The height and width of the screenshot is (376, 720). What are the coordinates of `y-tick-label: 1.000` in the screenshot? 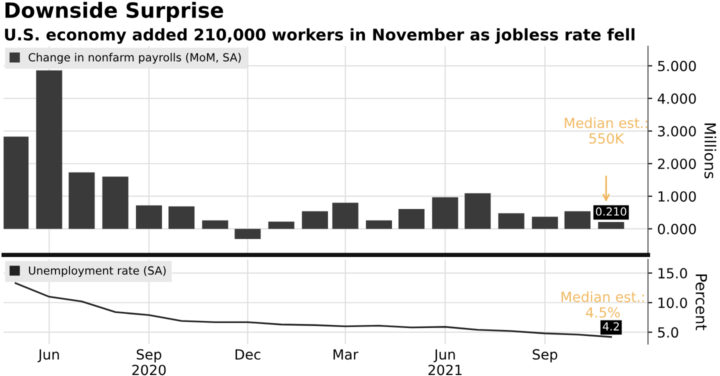 It's located at (677, 196).